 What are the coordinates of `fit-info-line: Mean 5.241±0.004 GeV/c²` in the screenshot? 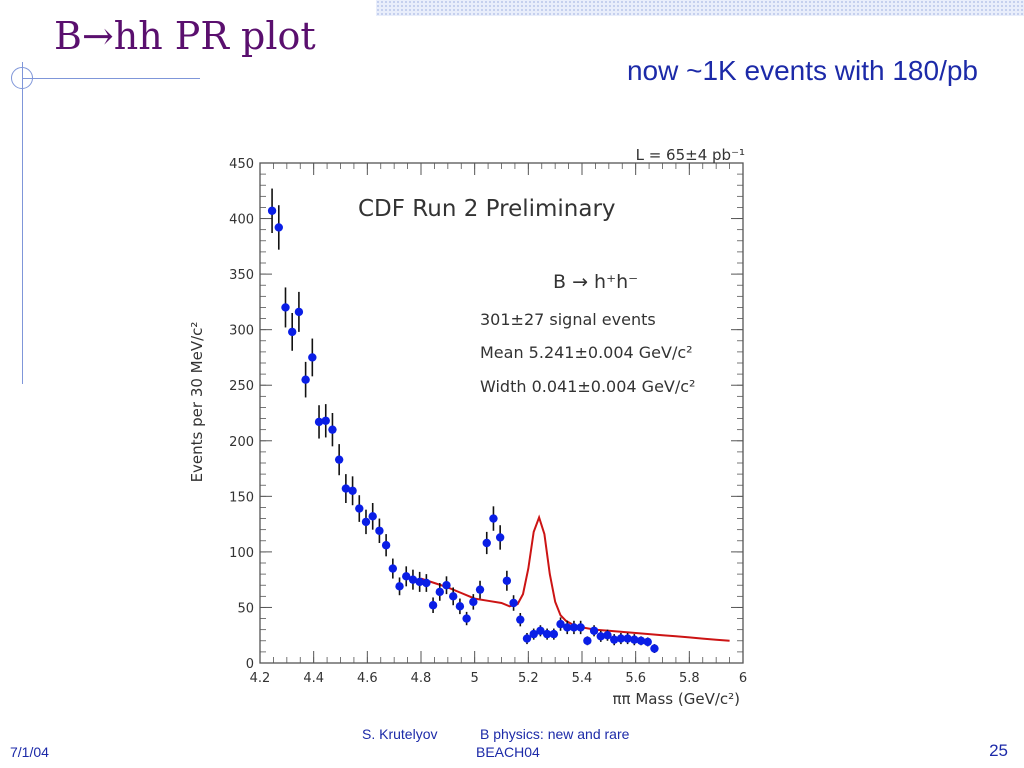 It's located at (586, 352).